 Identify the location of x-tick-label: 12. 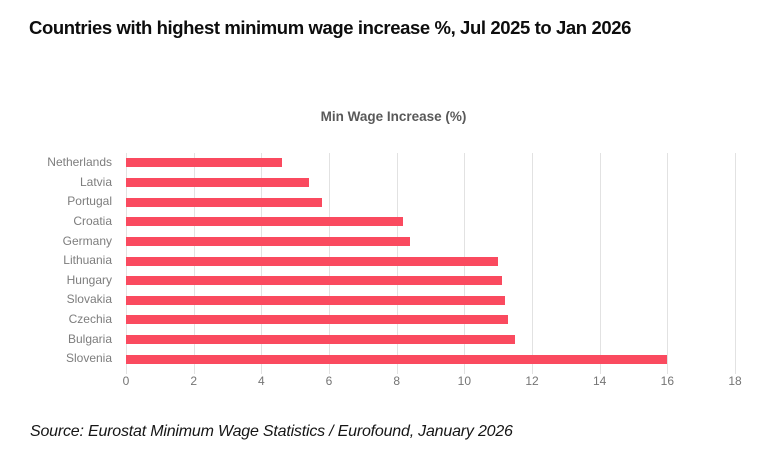
(532, 381).